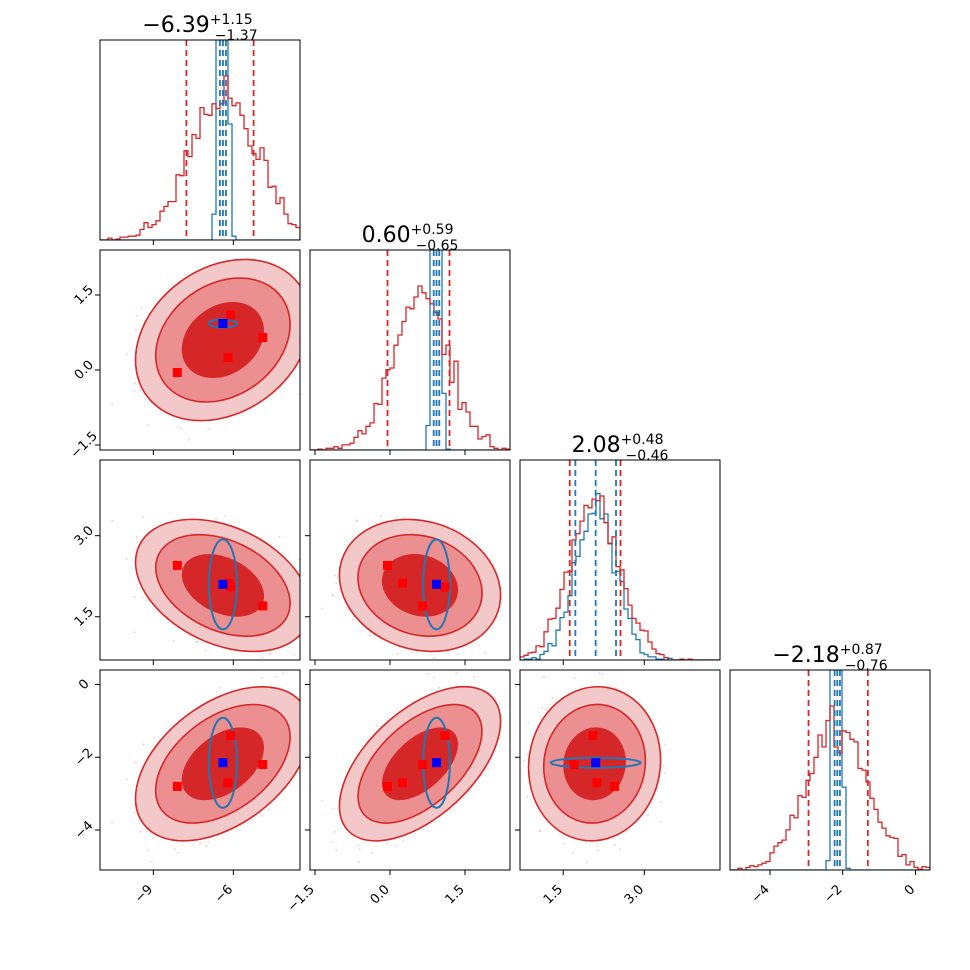  I want to click on blue-contour, so click(436, 584).